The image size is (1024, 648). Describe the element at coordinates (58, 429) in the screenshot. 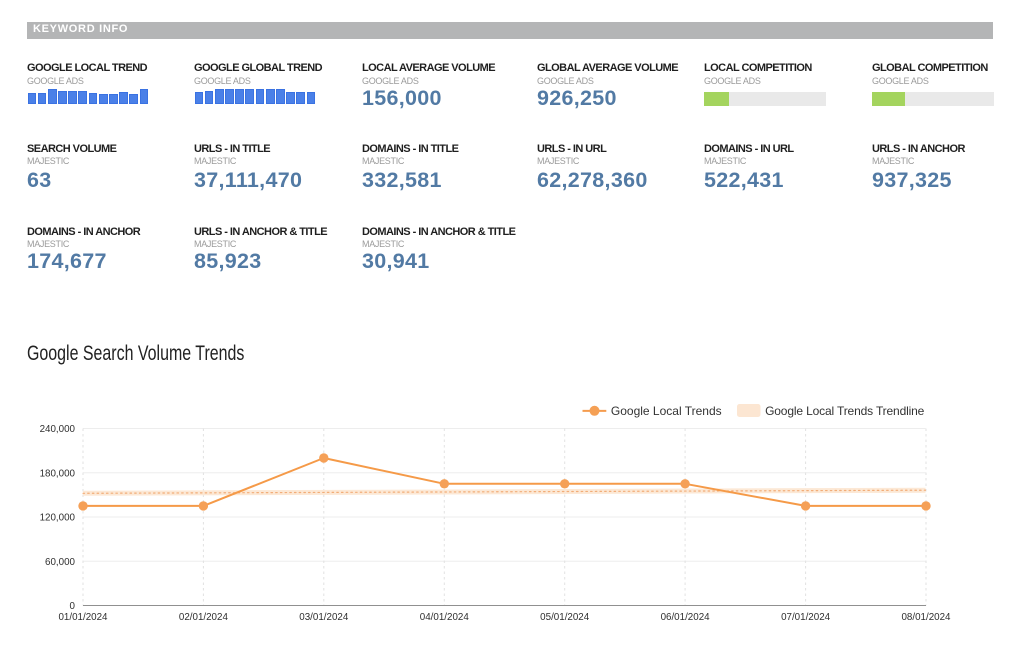

I see `svg-text: 240,000` at that location.